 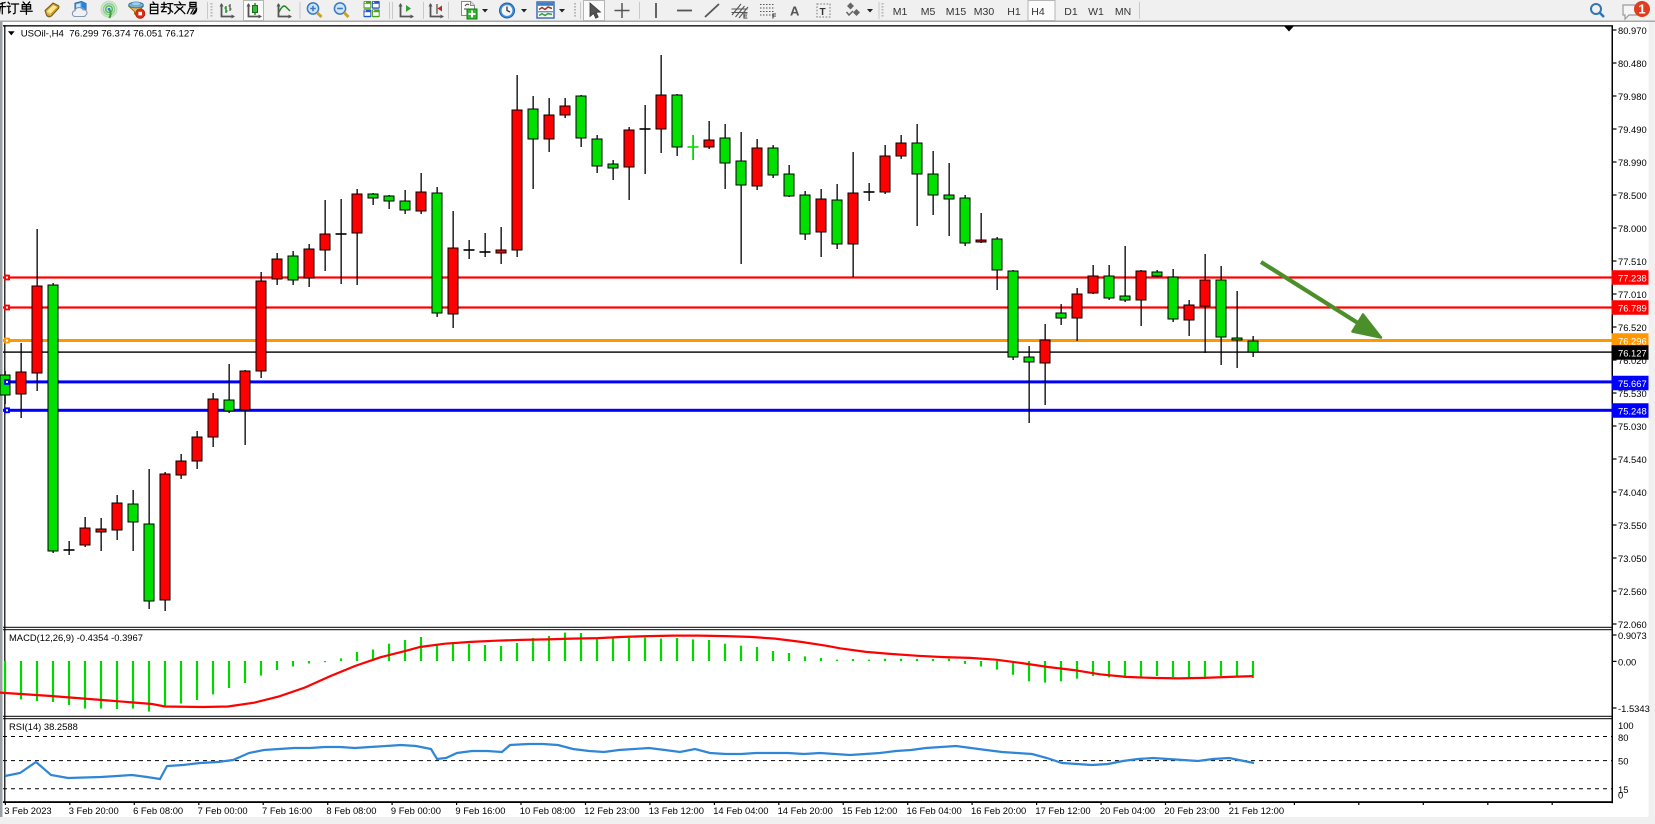 I want to click on svg-text: 50, so click(x=1623, y=761).